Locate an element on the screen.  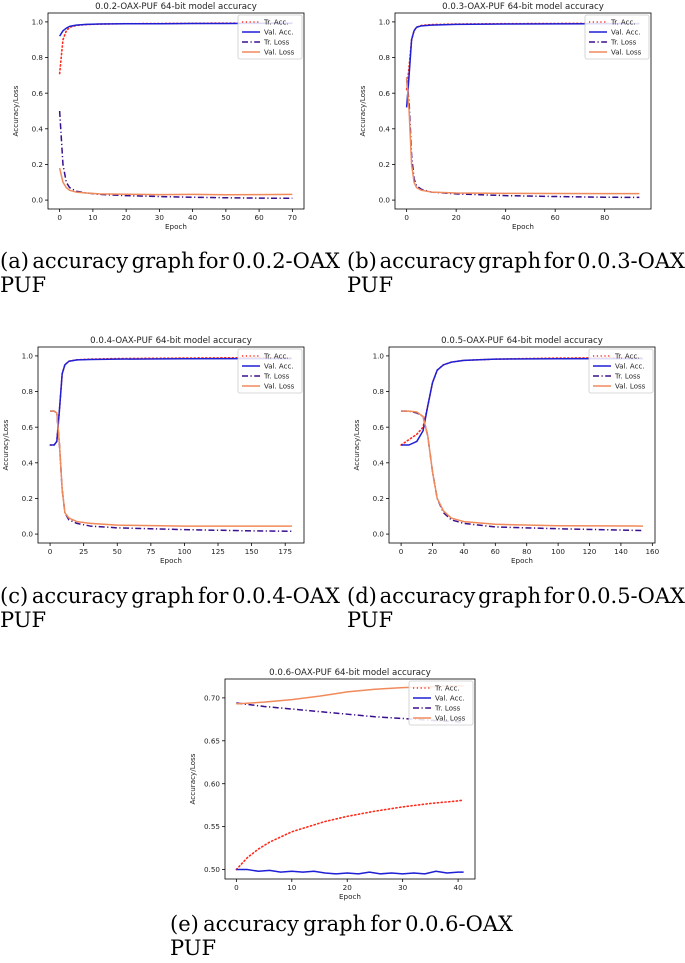
x-tick-label: 160 is located at coordinates (652, 551).